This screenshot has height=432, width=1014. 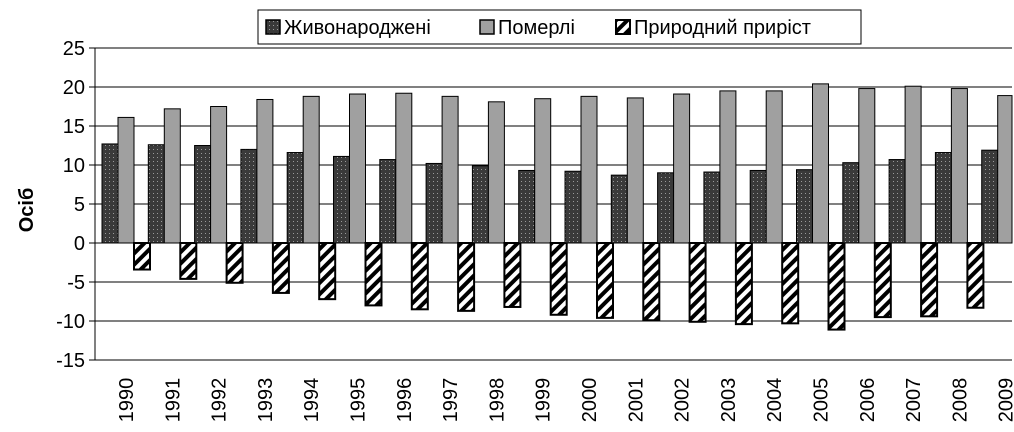 I want to click on y-tick-label: -5, so click(x=76, y=283).